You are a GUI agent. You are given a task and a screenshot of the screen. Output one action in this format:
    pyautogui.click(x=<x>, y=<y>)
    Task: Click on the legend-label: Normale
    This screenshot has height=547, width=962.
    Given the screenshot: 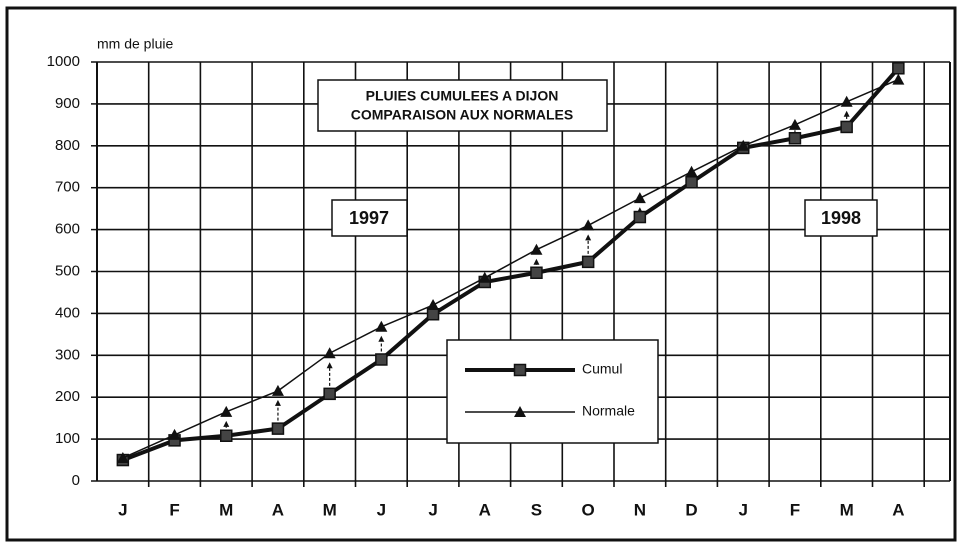 What is the action you would take?
    pyautogui.click(x=608, y=411)
    